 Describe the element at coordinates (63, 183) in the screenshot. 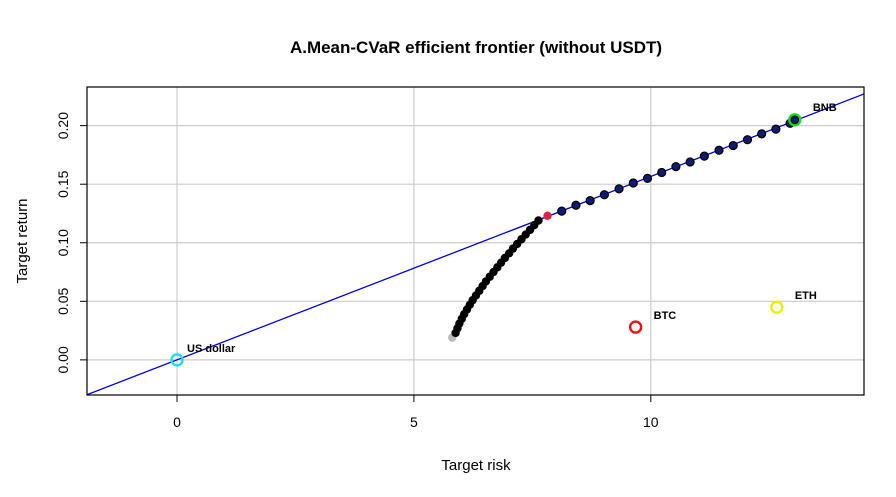

I see `y-tick-label: 0.15` at that location.